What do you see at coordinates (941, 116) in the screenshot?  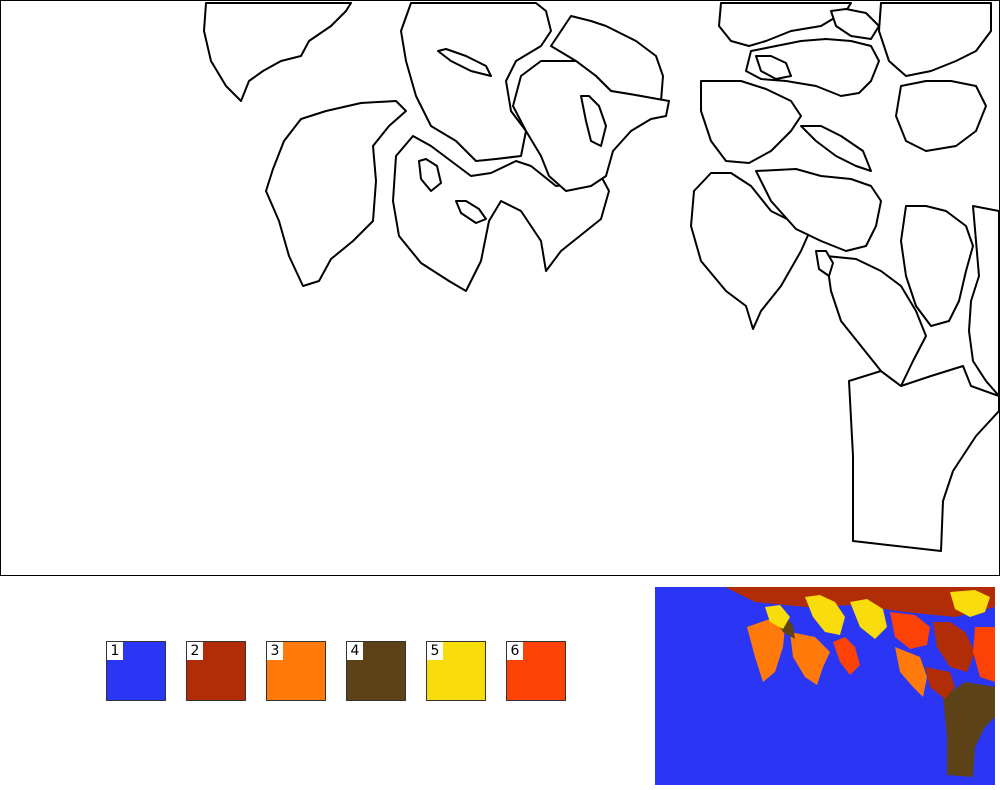 I see `region-leaf-far-right-mid` at bounding box center [941, 116].